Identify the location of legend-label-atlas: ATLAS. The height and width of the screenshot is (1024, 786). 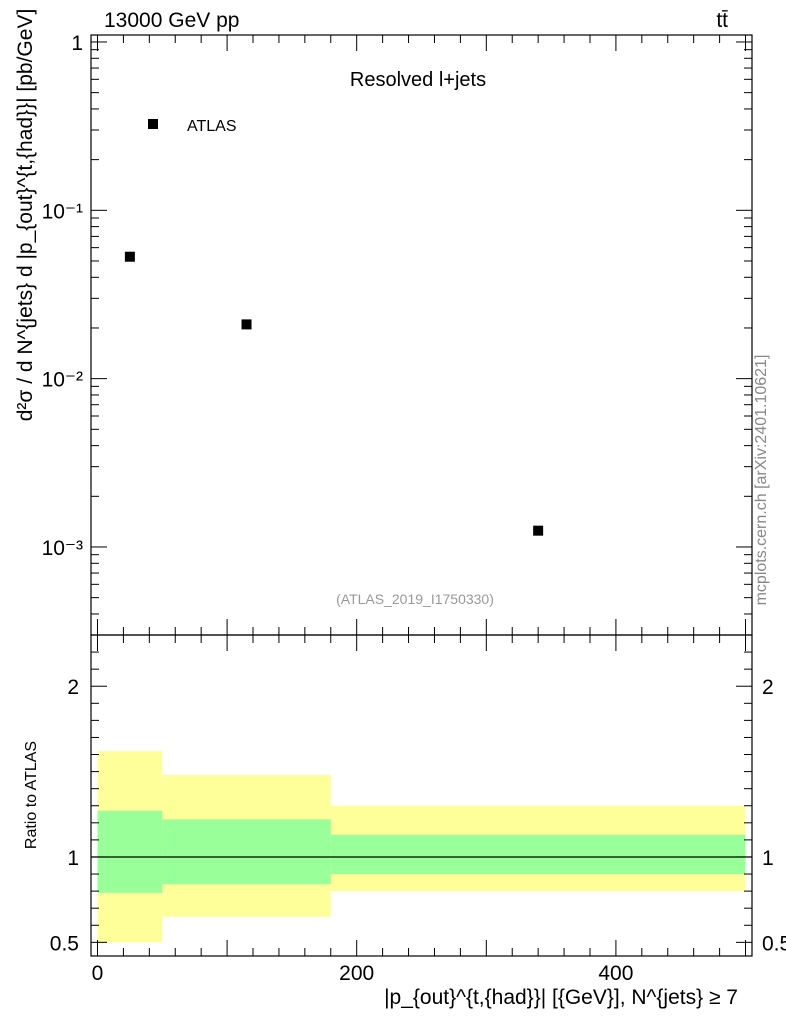
(212, 126).